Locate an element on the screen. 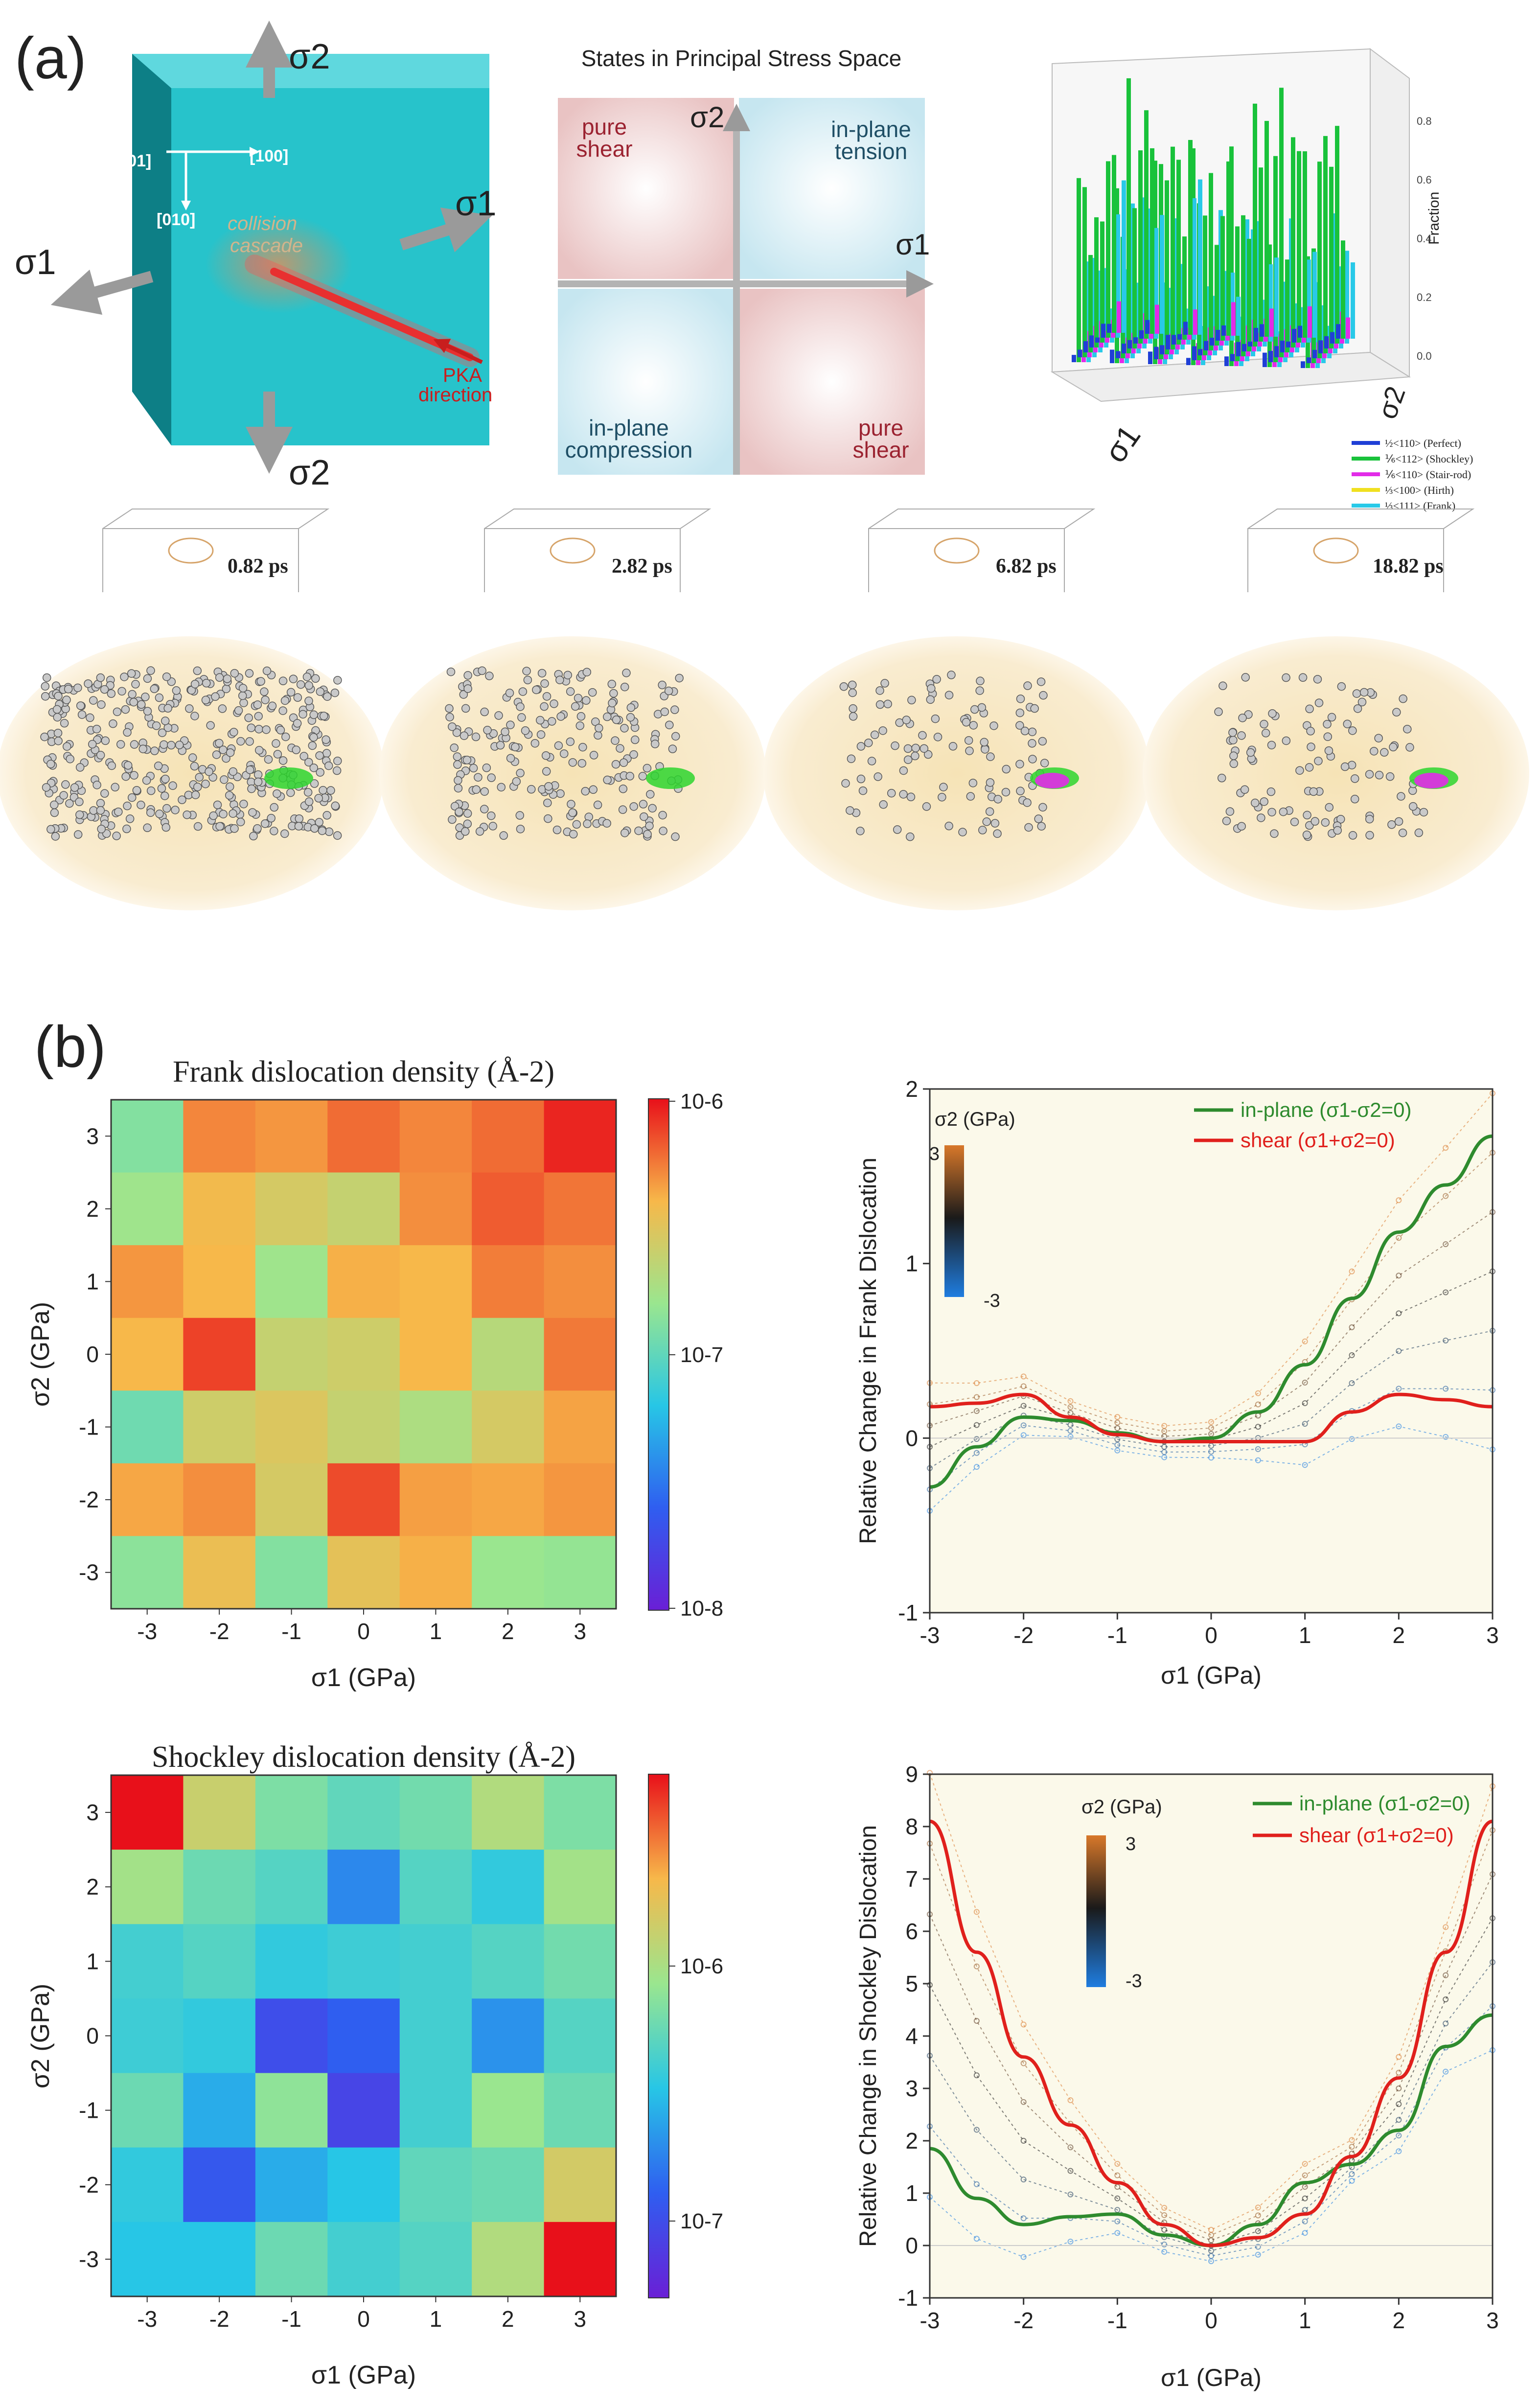 The height and width of the screenshot is (2408, 1540). y-tick-label: 4 is located at coordinates (912, 2036).